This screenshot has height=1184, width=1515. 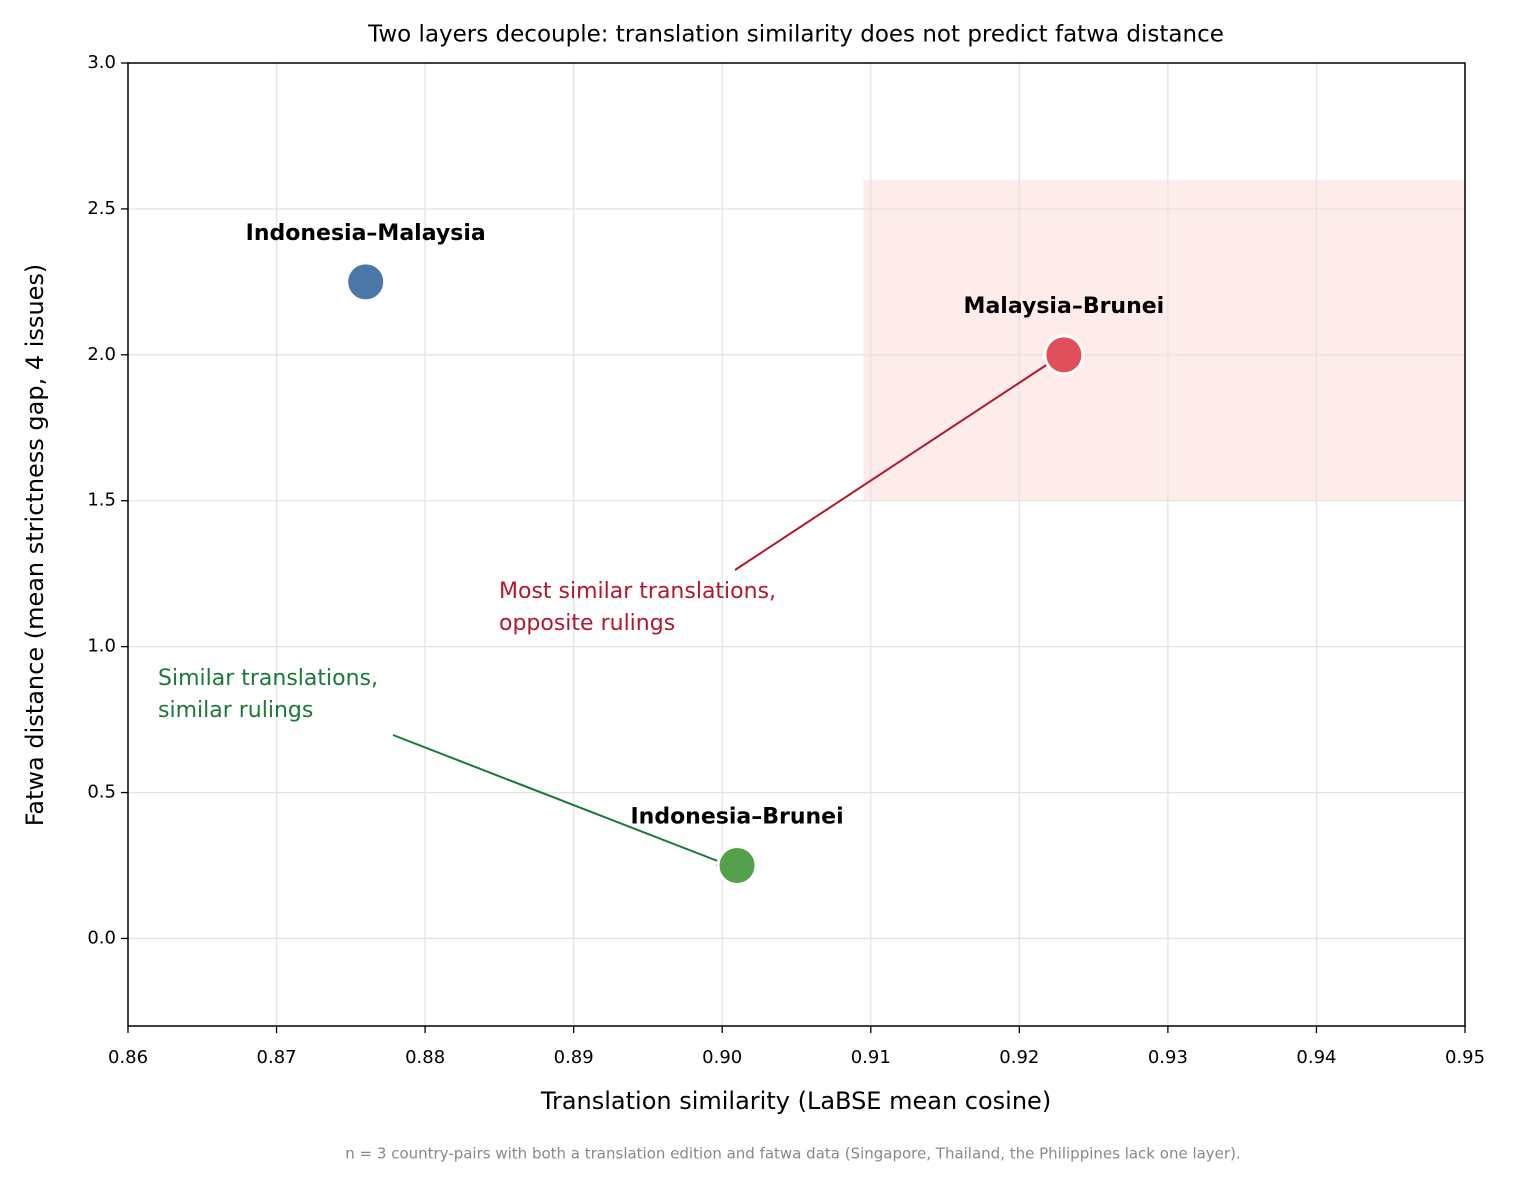 I want to click on x-tick-label: 0.87, so click(x=277, y=1057).